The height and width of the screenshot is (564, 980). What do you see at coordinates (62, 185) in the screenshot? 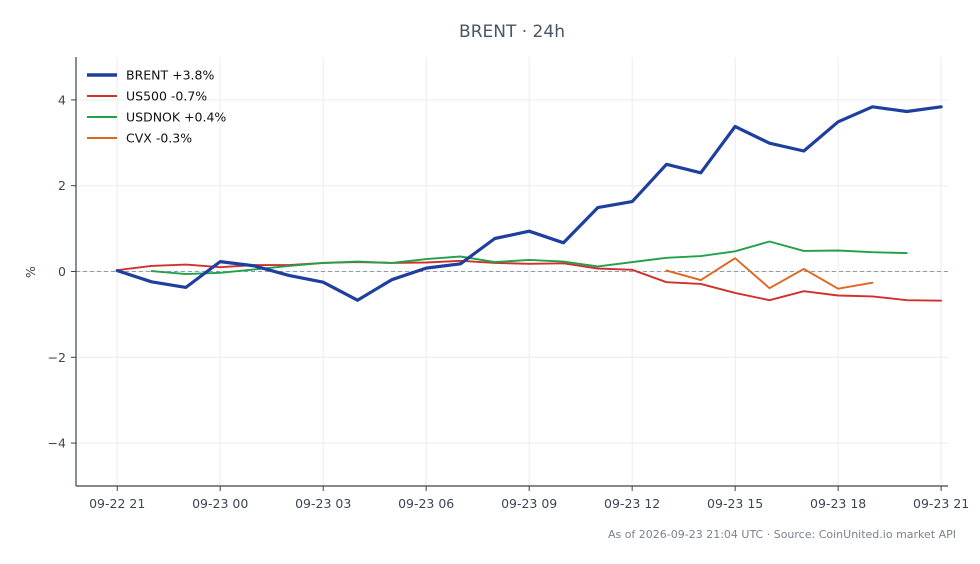
I see `y-tick-label: 2` at bounding box center [62, 185].